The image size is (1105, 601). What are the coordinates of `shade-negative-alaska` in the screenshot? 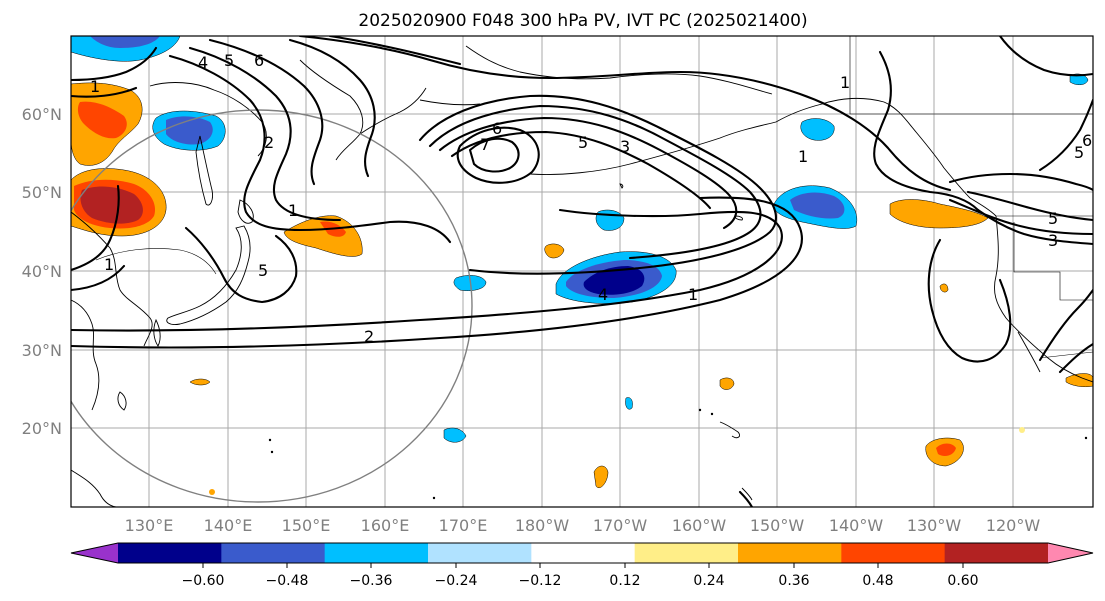 It's located at (817, 129).